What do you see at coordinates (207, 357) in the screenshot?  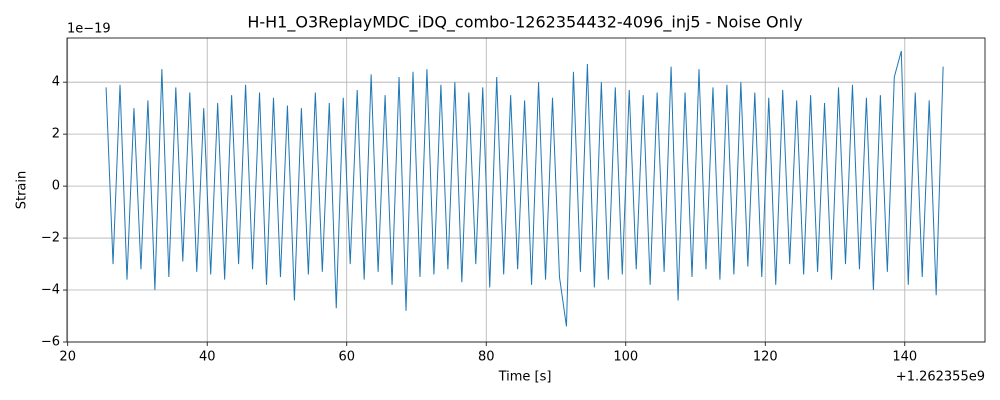 I see `x-tick-label: 40` at bounding box center [207, 357].